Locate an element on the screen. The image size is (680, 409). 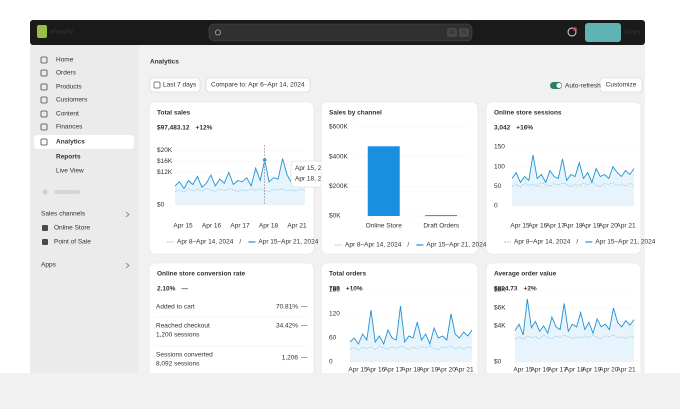
nav-item: Analytics is located at coordinates (70, 142).